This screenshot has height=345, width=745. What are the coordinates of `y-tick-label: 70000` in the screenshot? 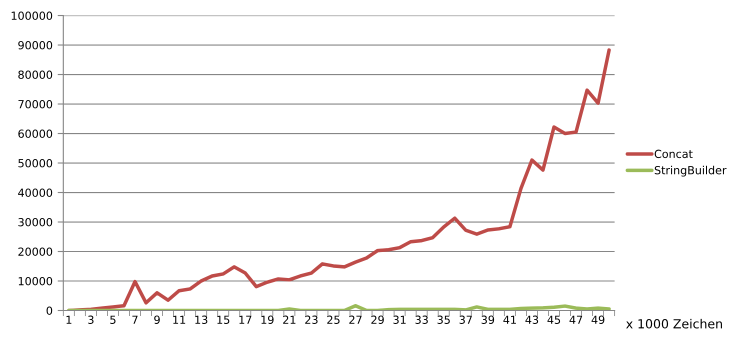 It's located at (35, 104).